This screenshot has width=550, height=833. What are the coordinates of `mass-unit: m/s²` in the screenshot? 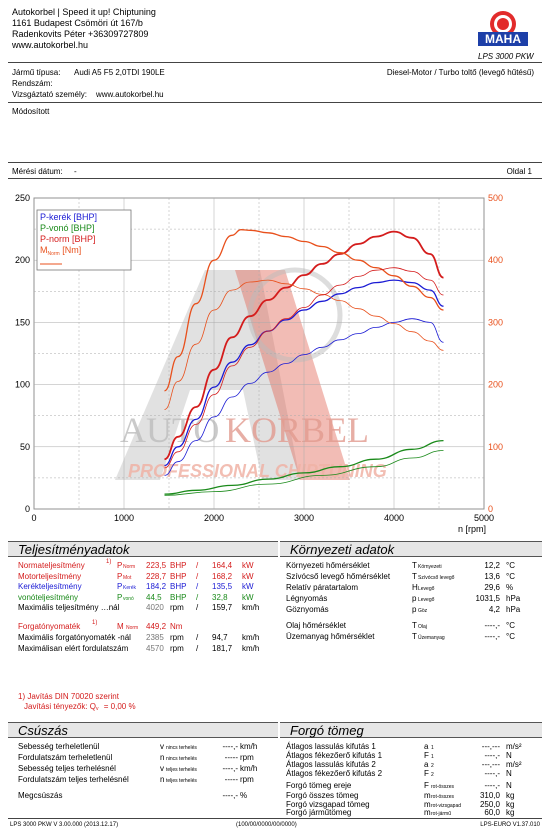 It's located at (514, 746).